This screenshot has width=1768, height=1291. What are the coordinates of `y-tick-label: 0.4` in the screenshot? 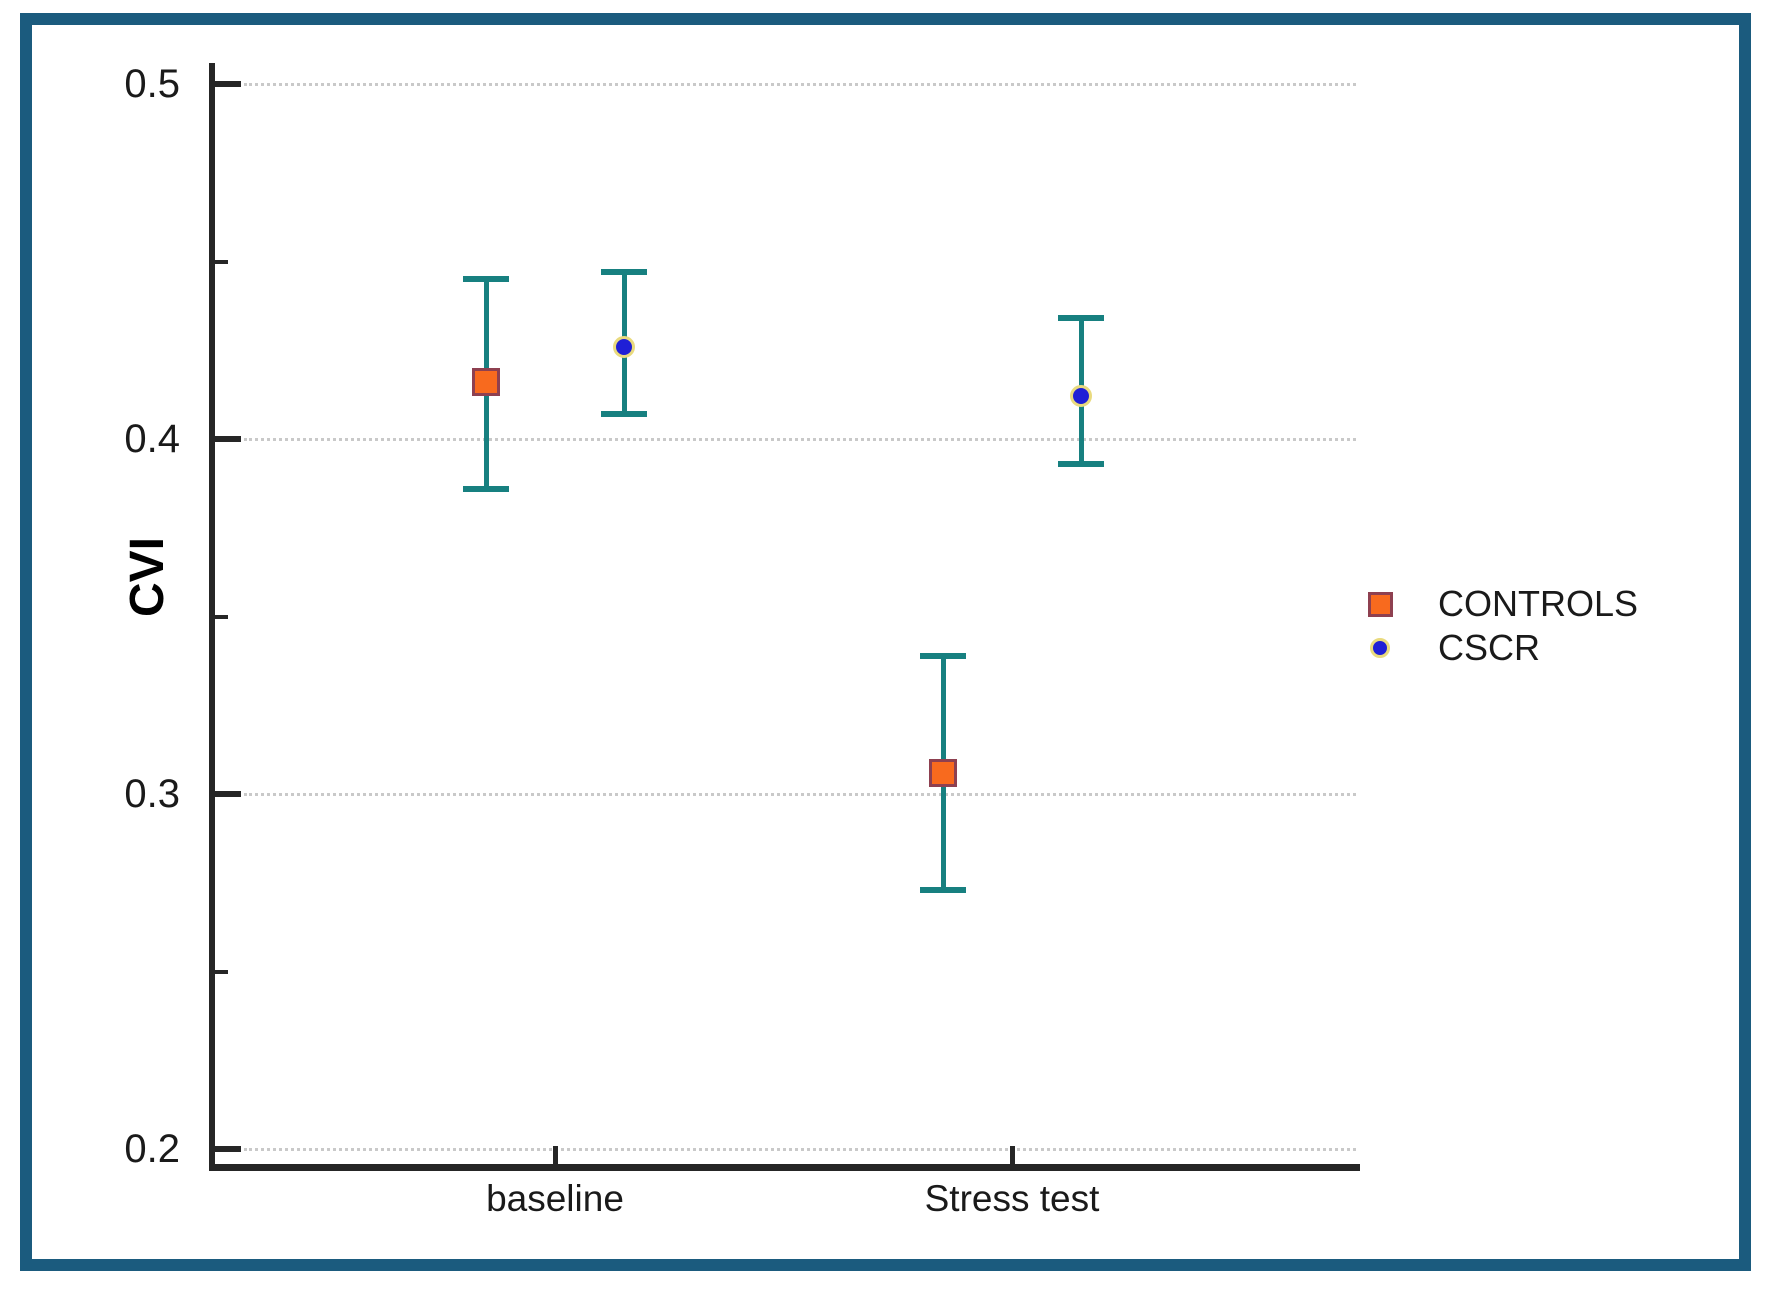 It's located at (152, 439).